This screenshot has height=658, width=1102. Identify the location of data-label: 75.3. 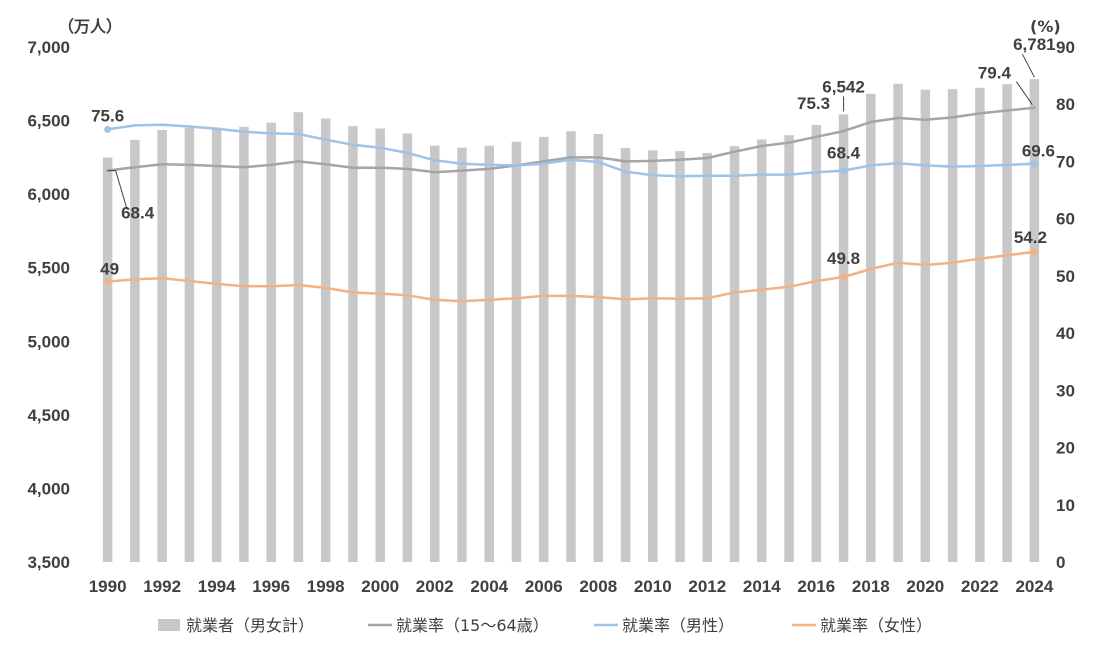
(813, 103).